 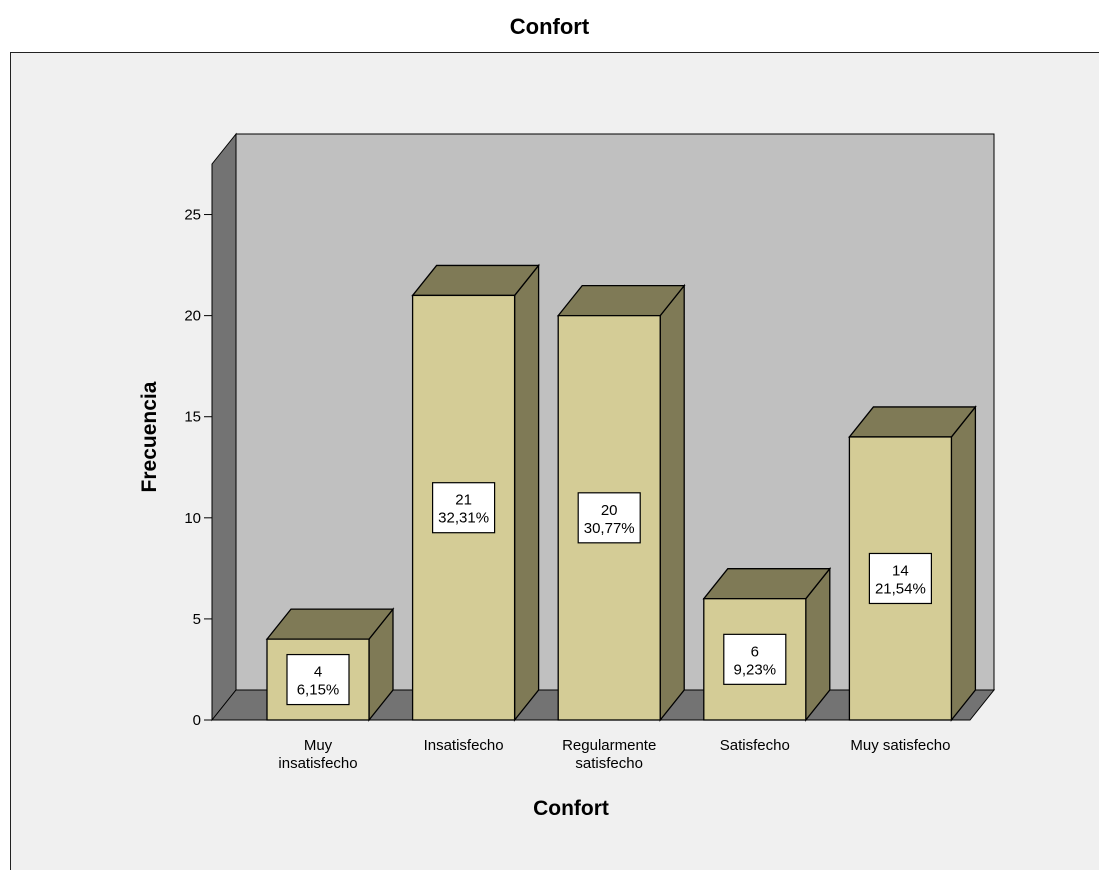 I want to click on y-tick-label: 20, so click(x=192, y=316).